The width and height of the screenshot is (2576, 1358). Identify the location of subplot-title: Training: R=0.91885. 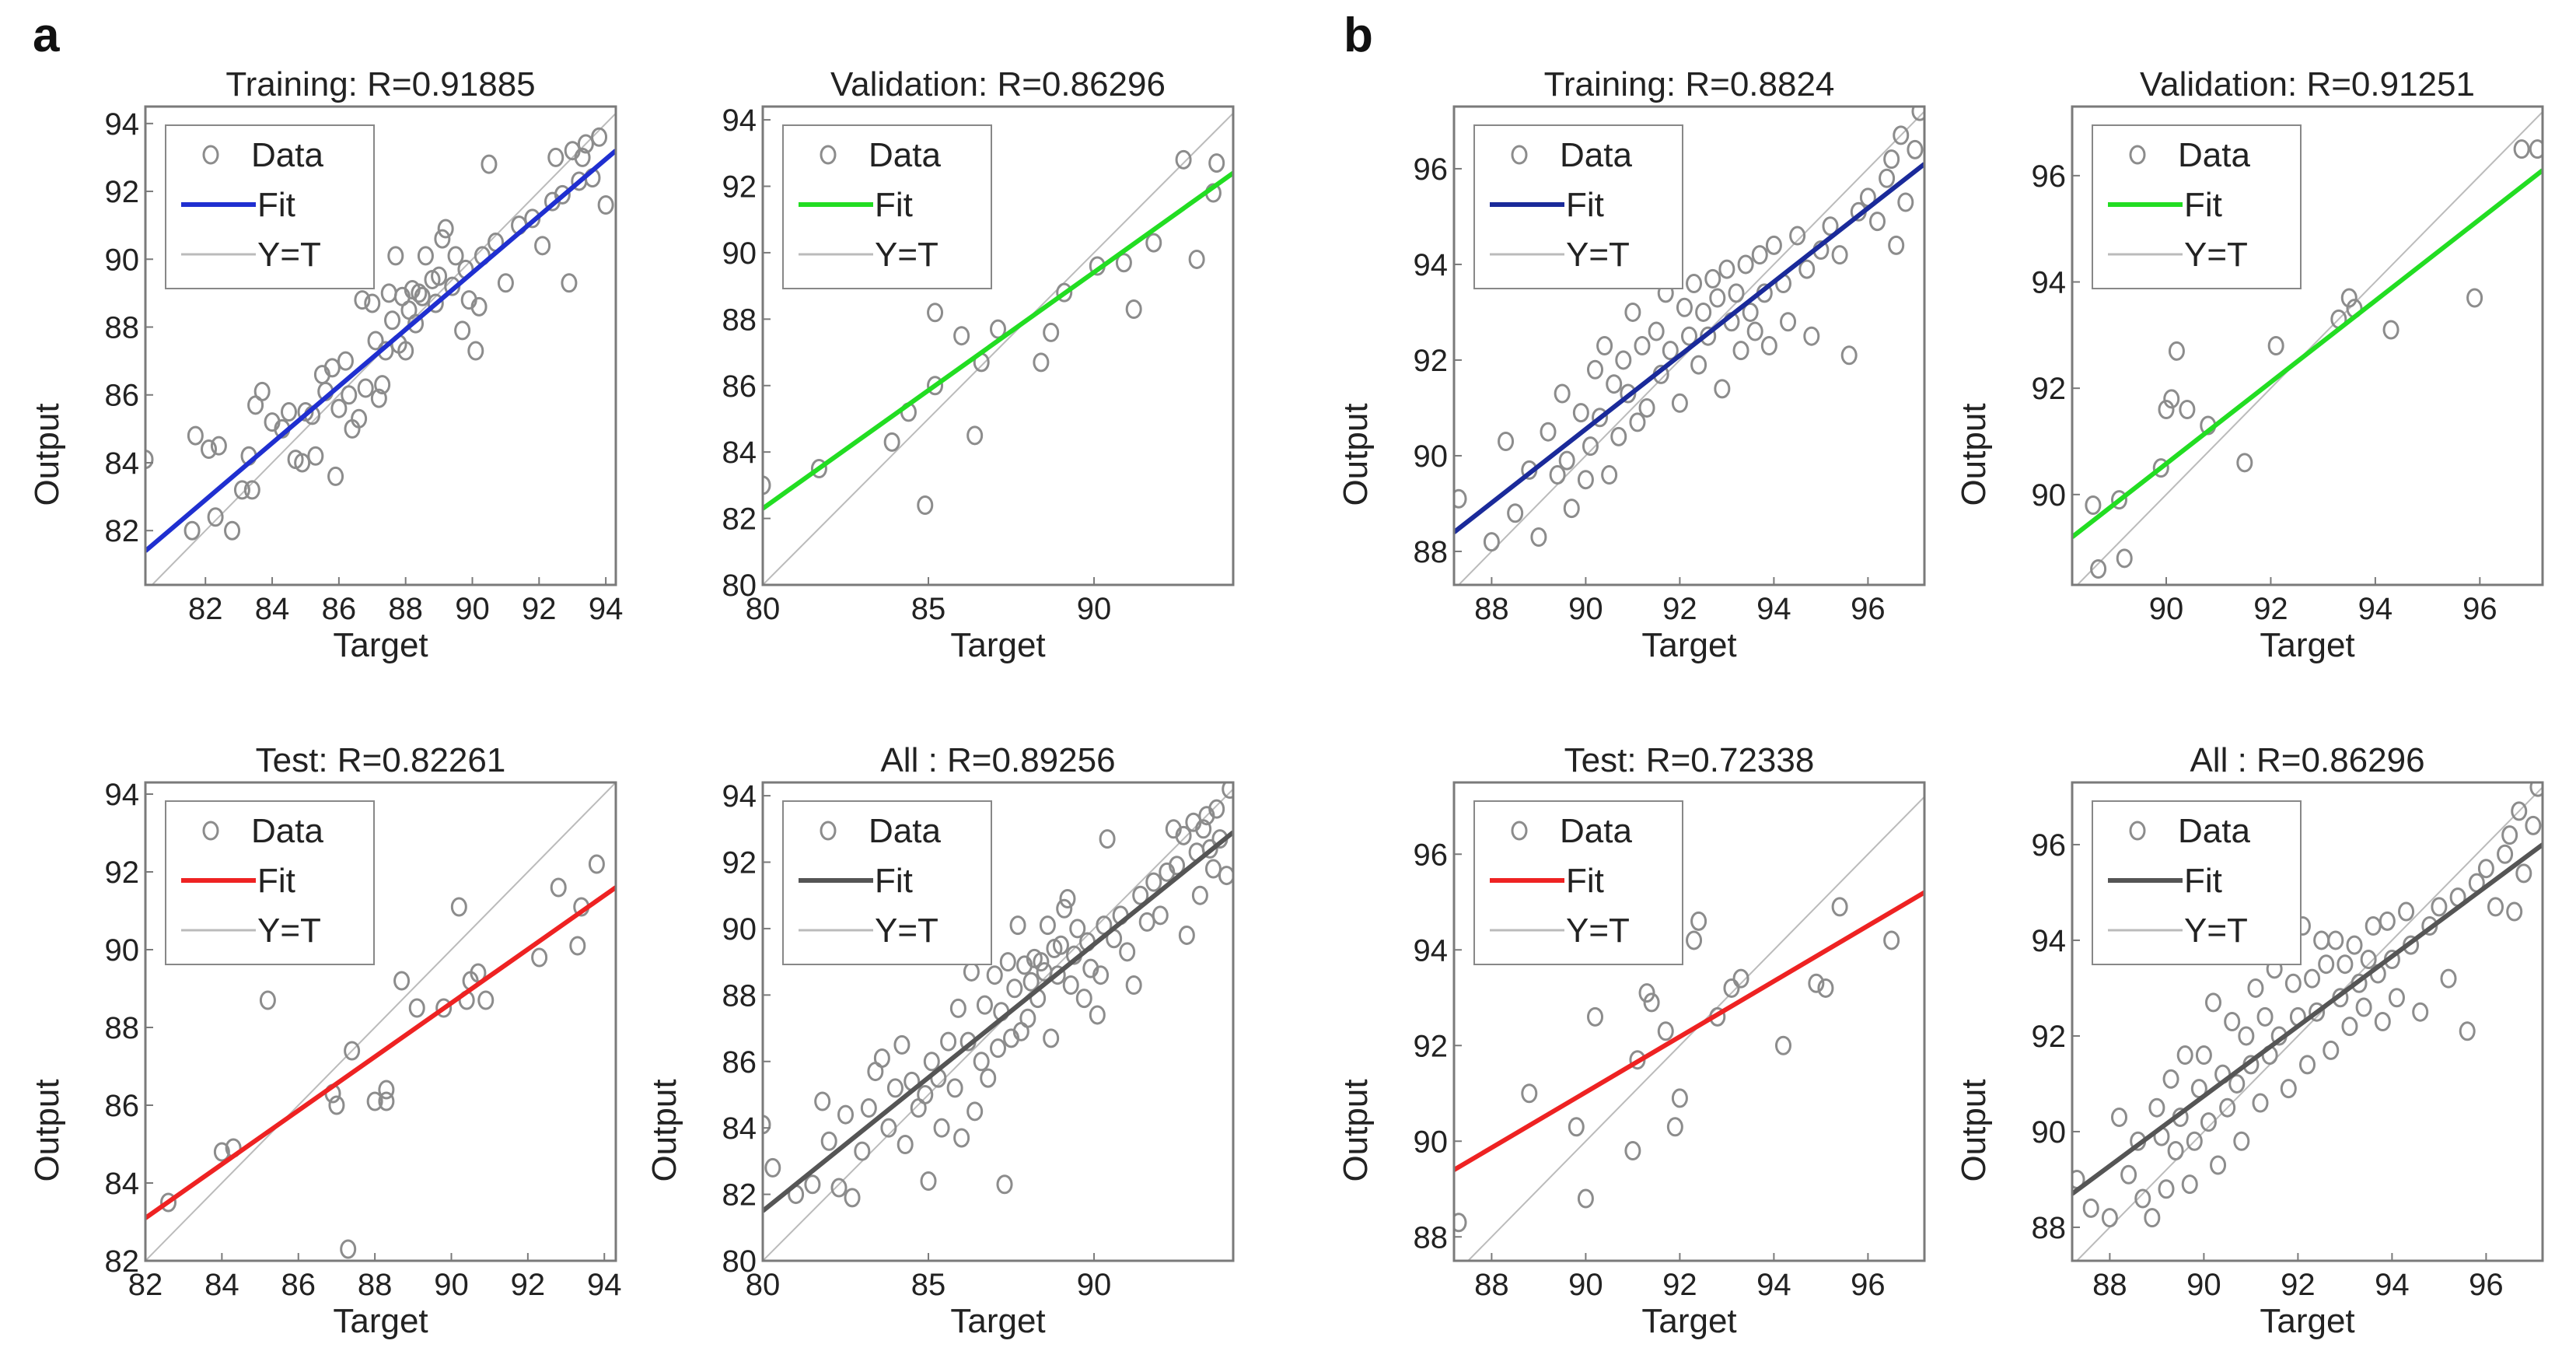
(380, 84).